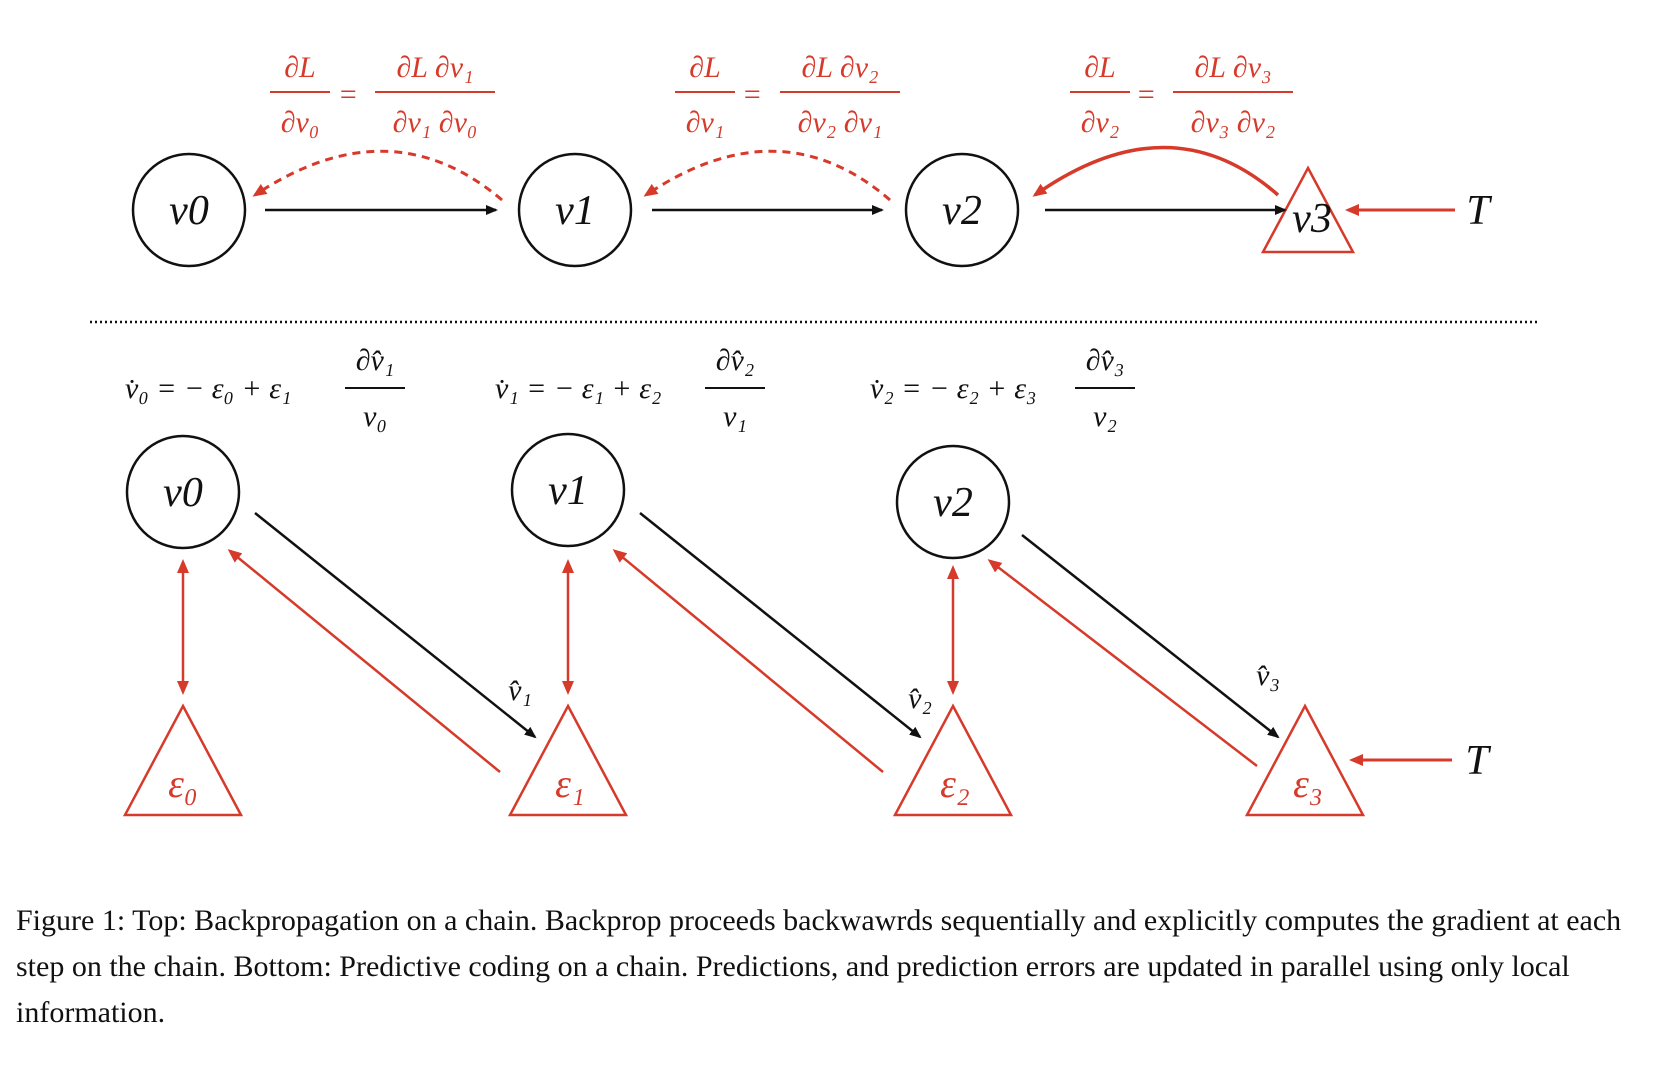 This screenshot has height=1072, width=1660. Describe the element at coordinates (840, 122) in the screenshot. I see `eq1-rhs-den: ∂v₂ ∂v₁` at that location.